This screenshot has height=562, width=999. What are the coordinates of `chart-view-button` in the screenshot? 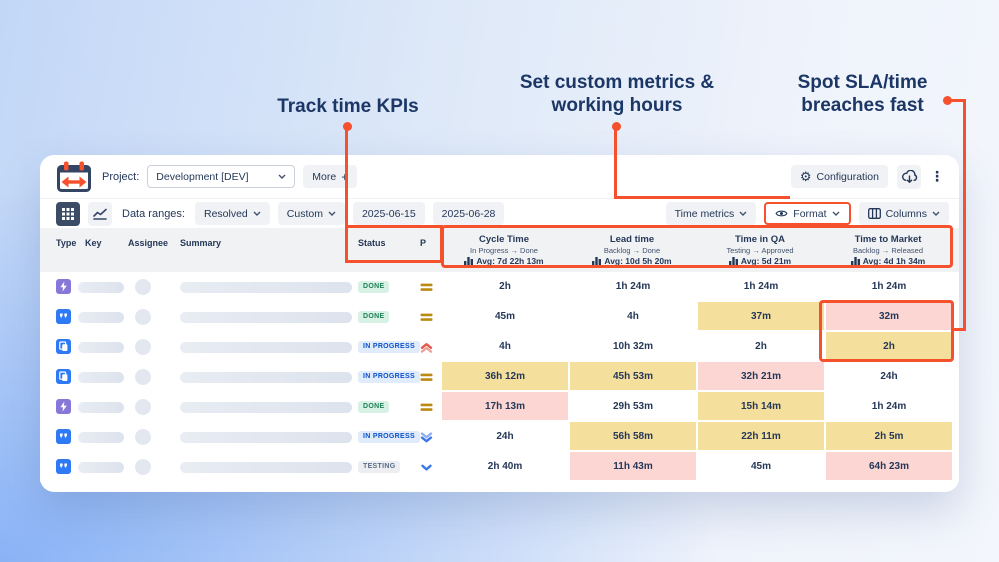 It's located at (100, 213).